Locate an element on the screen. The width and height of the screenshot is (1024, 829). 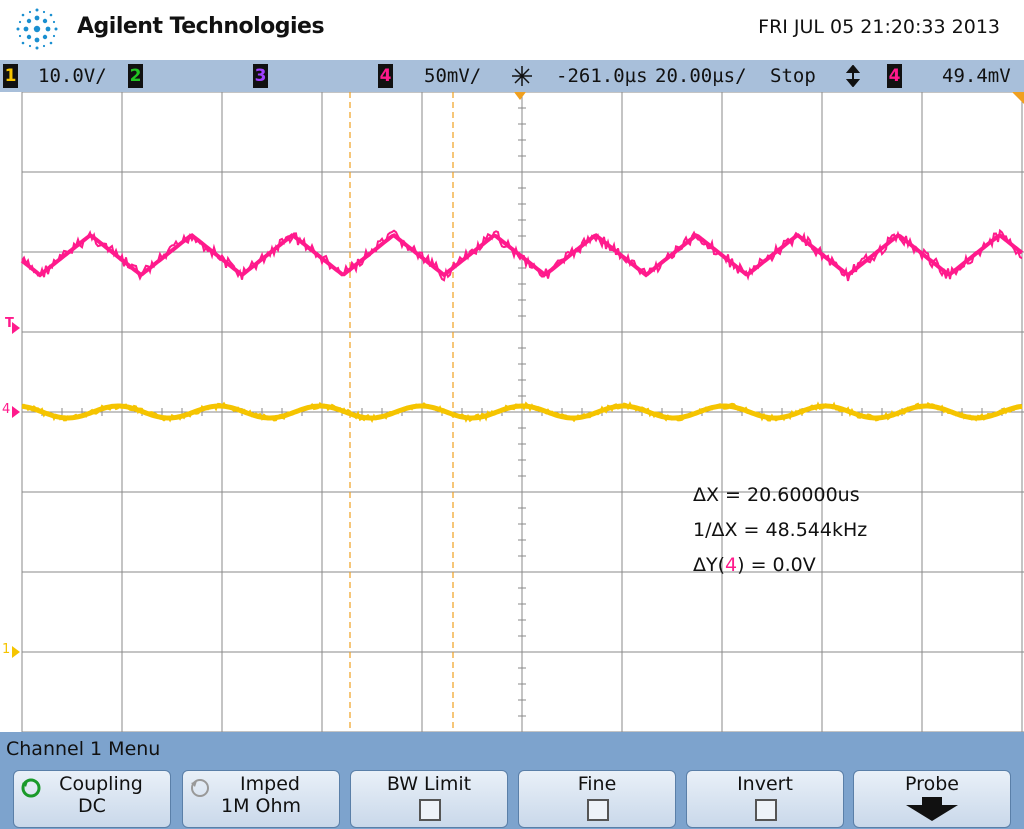
fine-softkey: Fine is located at coordinates (597, 799).